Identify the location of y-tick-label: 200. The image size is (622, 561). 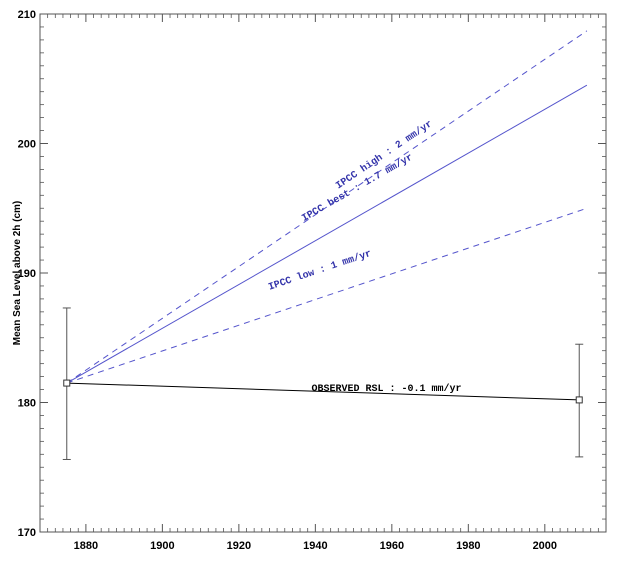
(27, 145).